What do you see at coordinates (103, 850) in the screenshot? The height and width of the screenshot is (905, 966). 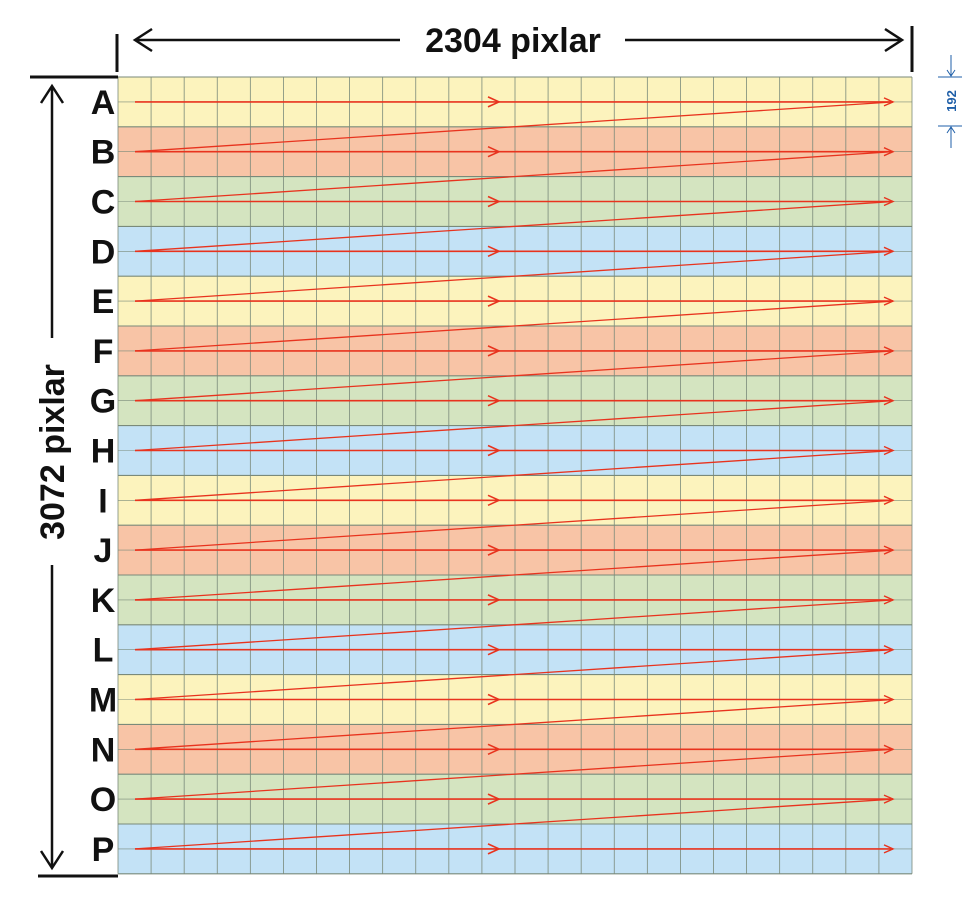 I see `row-label-p: P` at bounding box center [103, 850].